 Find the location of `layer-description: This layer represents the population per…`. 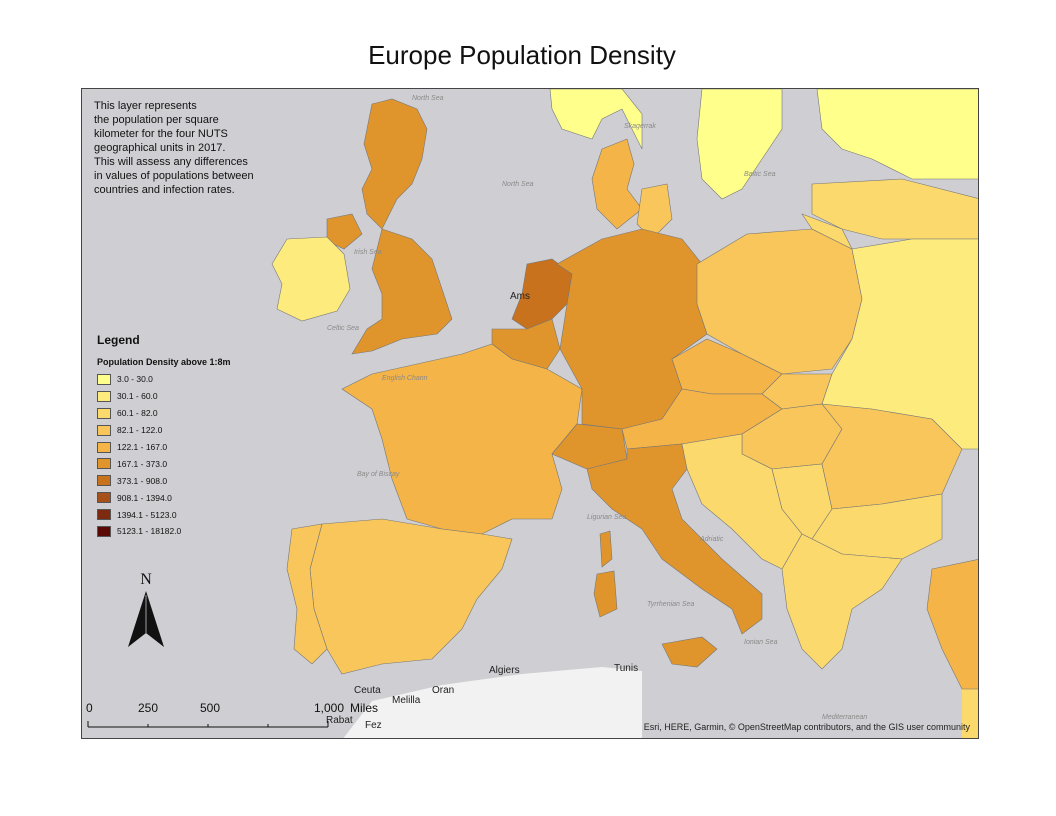

layer-description: This layer represents the population per… is located at coordinates (174, 148).